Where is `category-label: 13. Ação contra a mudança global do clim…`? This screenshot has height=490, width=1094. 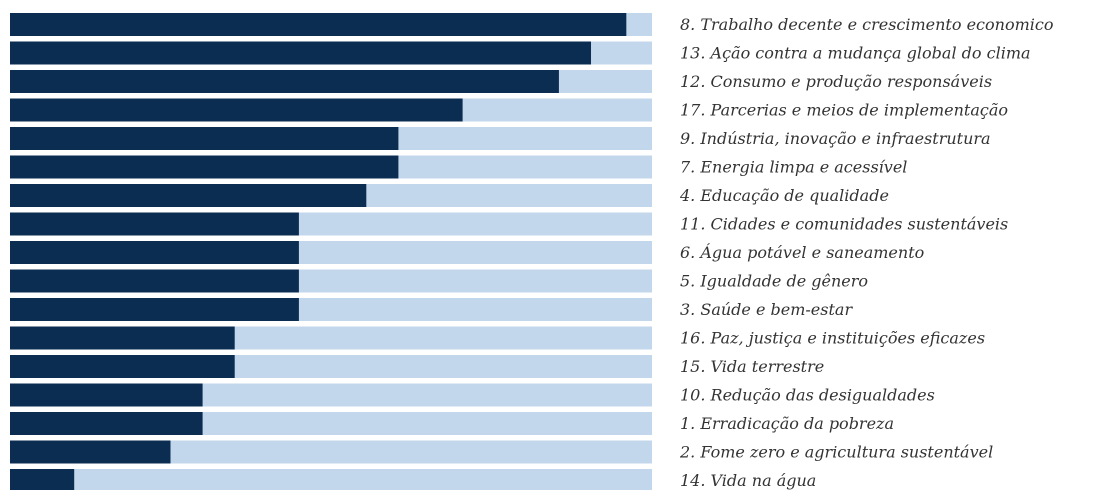
category-label: 13. Ação contra a mudança global do clim… is located at coordinates (855, 53).